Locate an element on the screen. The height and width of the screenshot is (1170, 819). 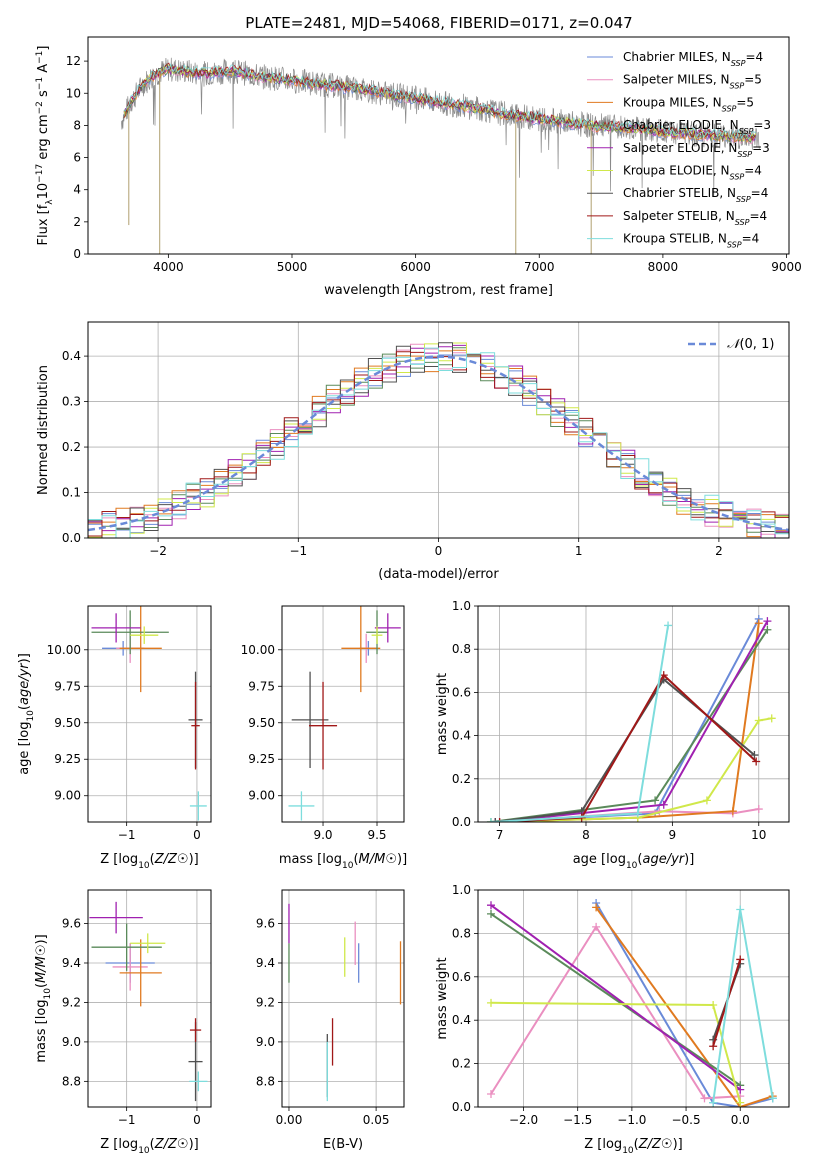
panel-mass-vs-ebv: 0.00 0.05 8.8 9.0 9.2 9.4 9.6 E(B-V) is located at coordinates (330, 1020).